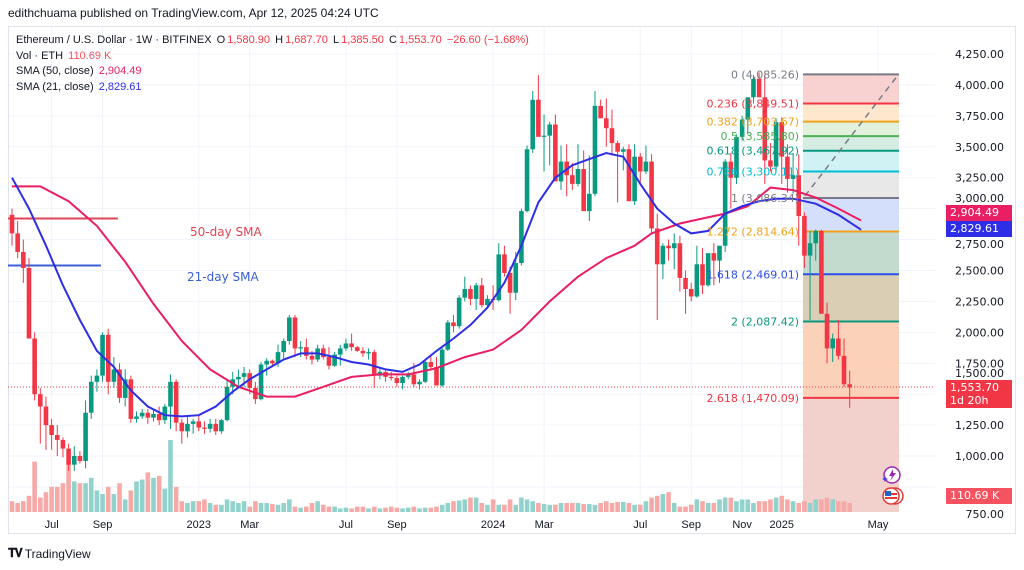 The width and height of the screenshot is (1024, 570). What do you see at coordinates (979, 85) in the screenshot?
I see `price-tick-label: 4,000.00` at bounding box center [979, 85].